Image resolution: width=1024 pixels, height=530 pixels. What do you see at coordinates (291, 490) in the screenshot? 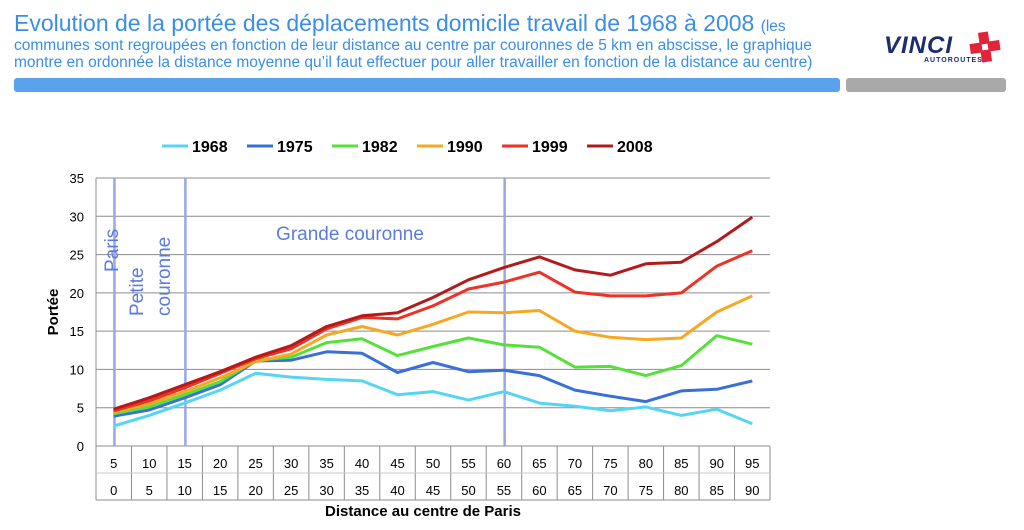
I see `x-tick-label-row2: 25` at bounding box center [291, 490].